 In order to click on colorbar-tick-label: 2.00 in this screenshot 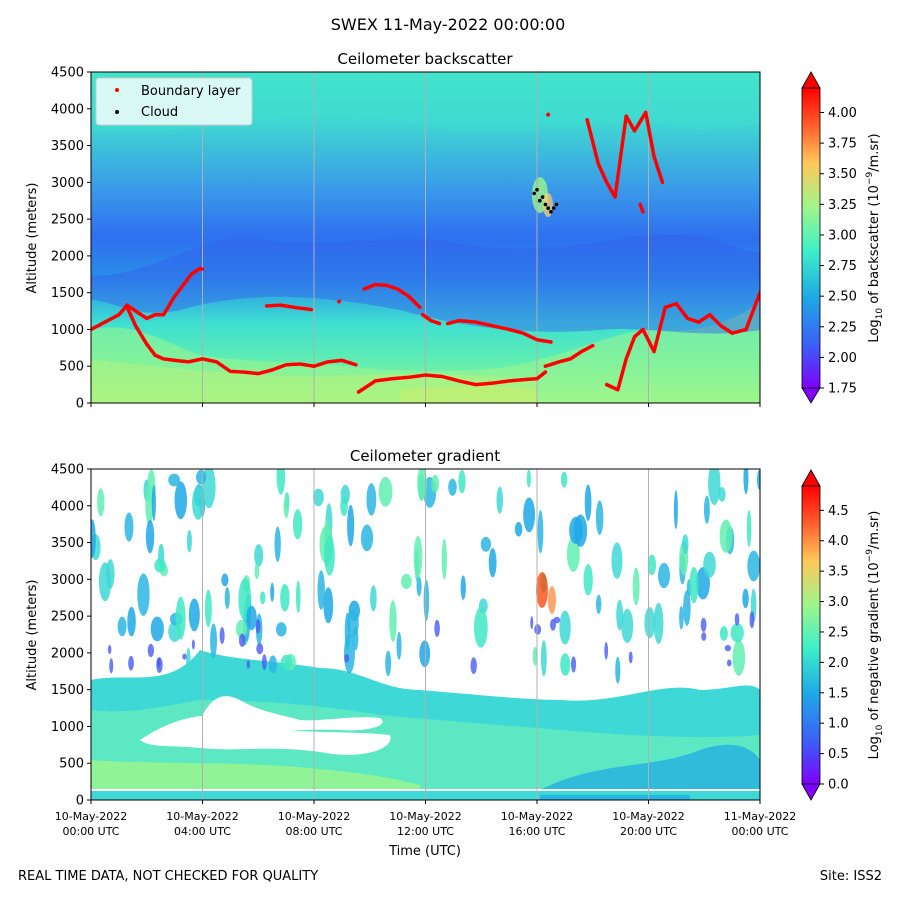, I will do `click(842, 358)`.